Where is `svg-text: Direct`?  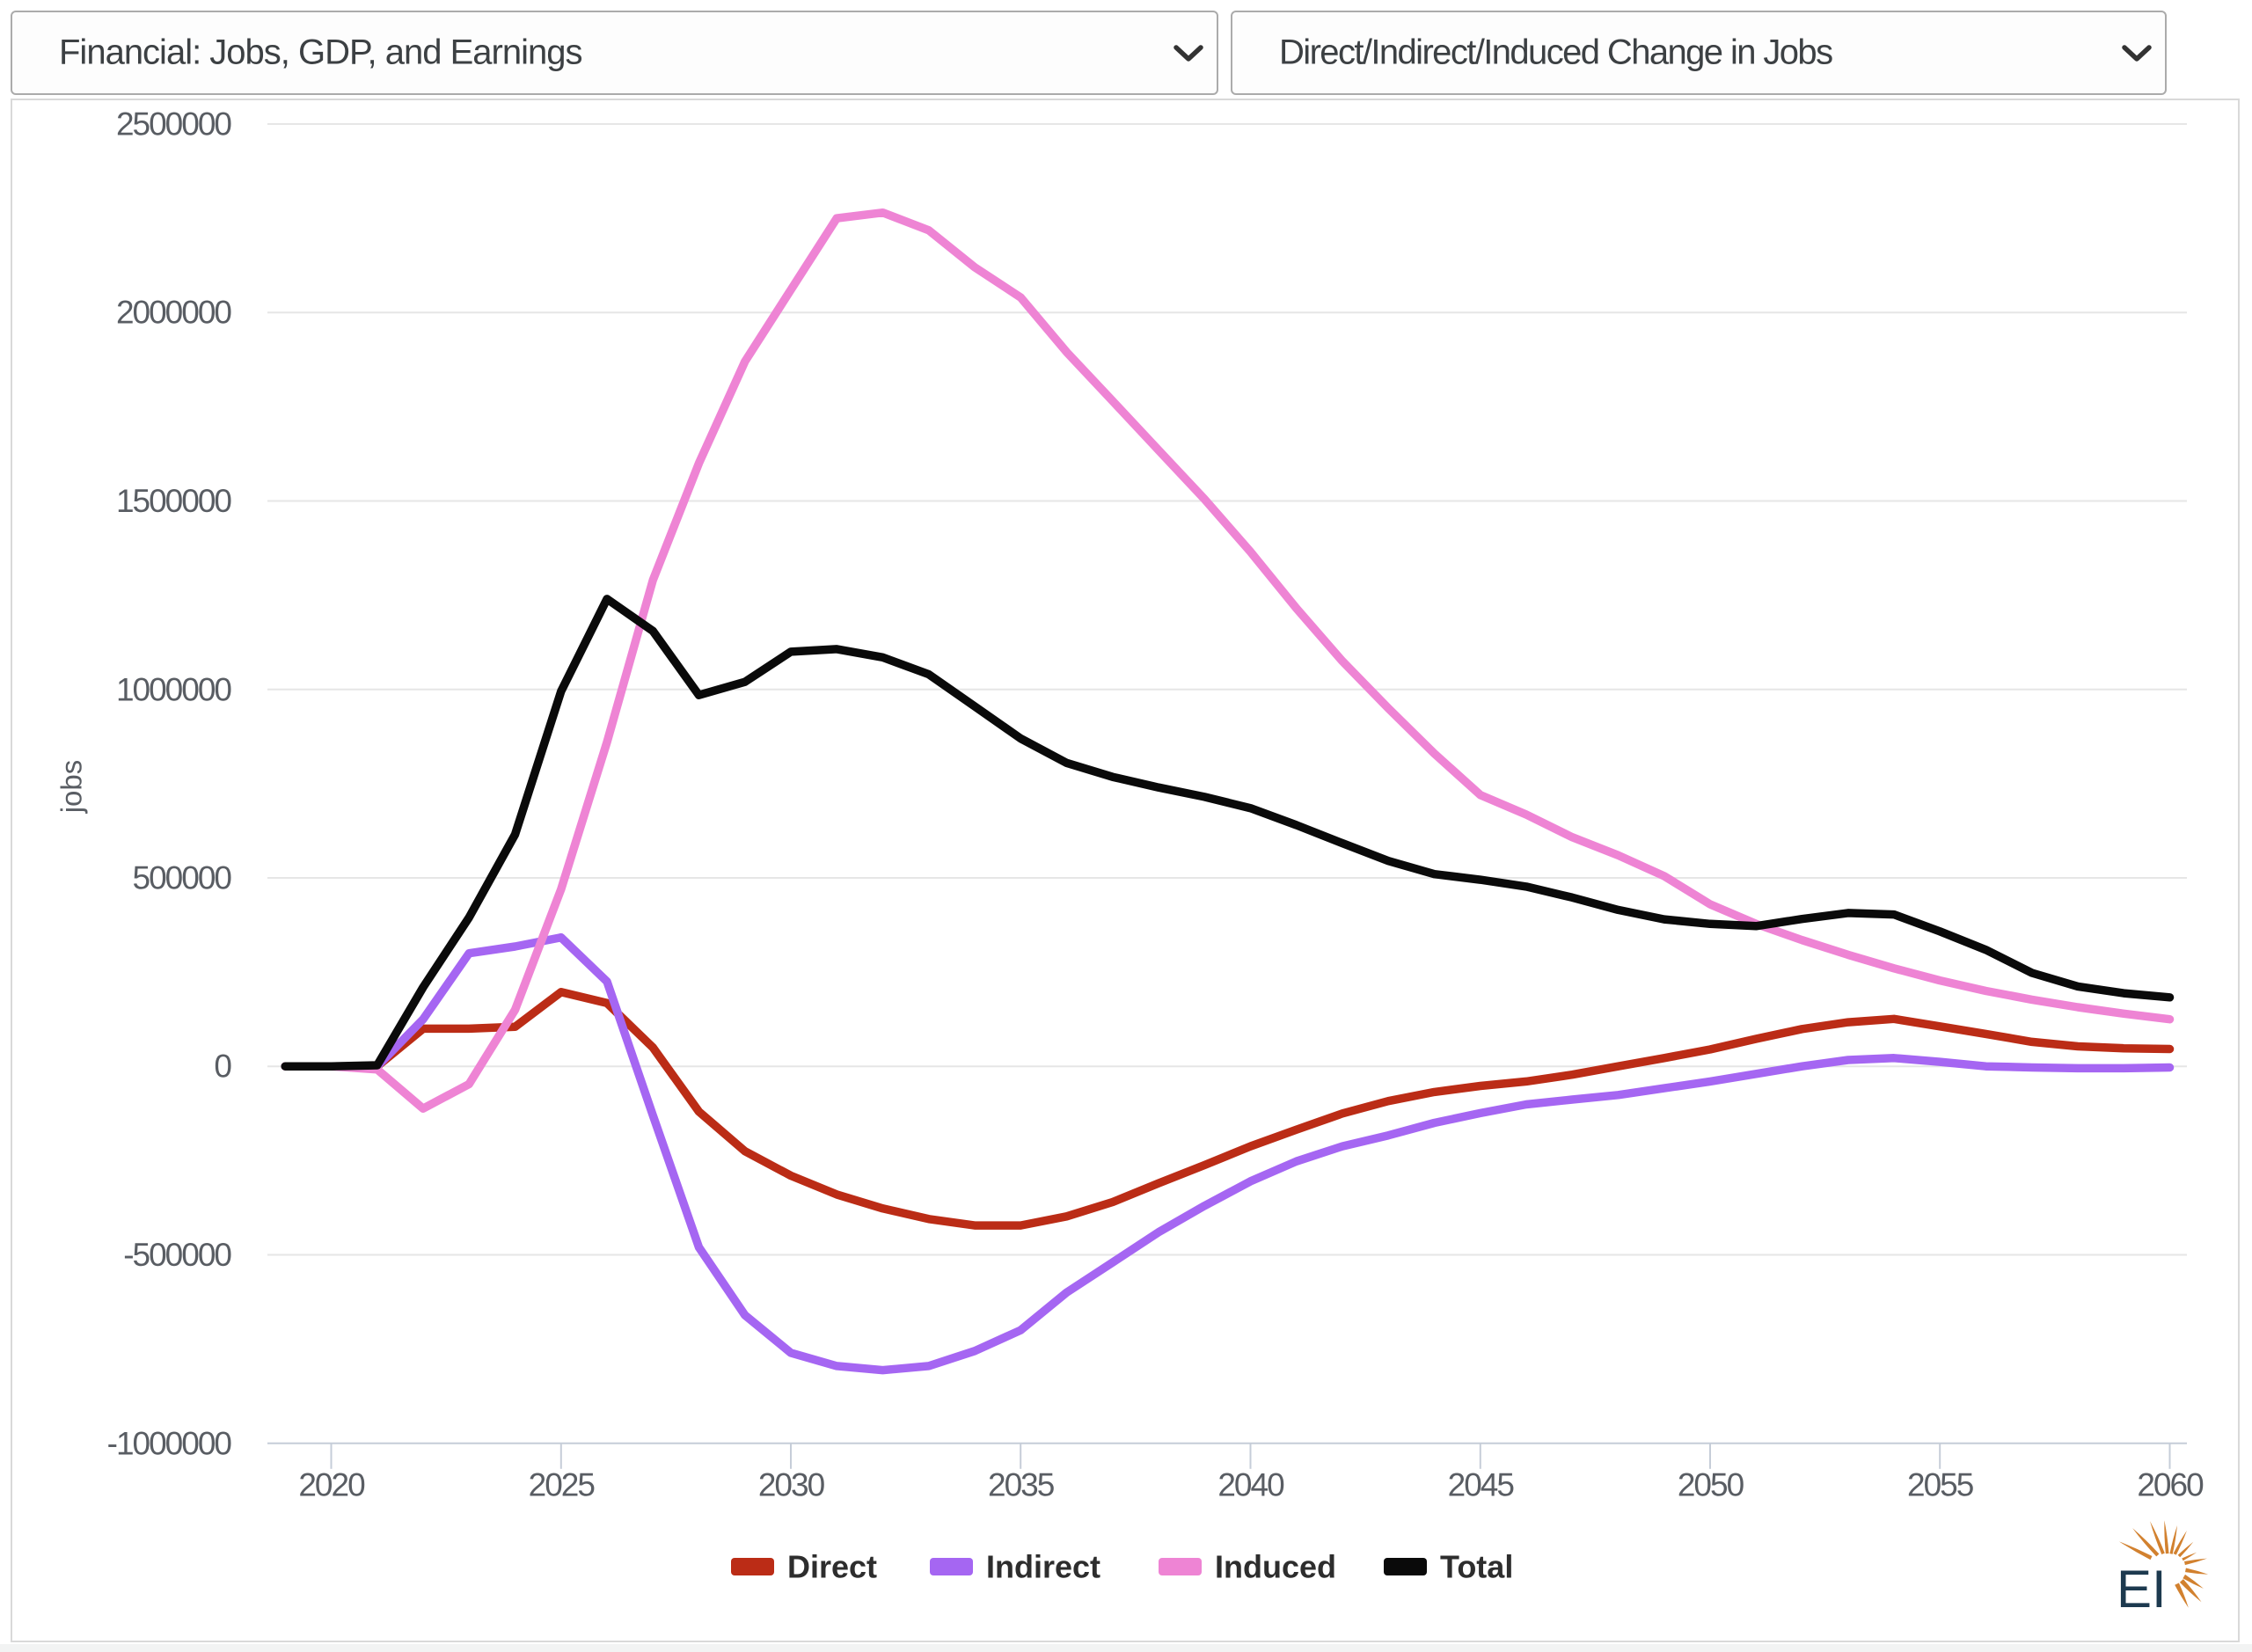
svg-text: Direct is located at coordinates (832, 1567).